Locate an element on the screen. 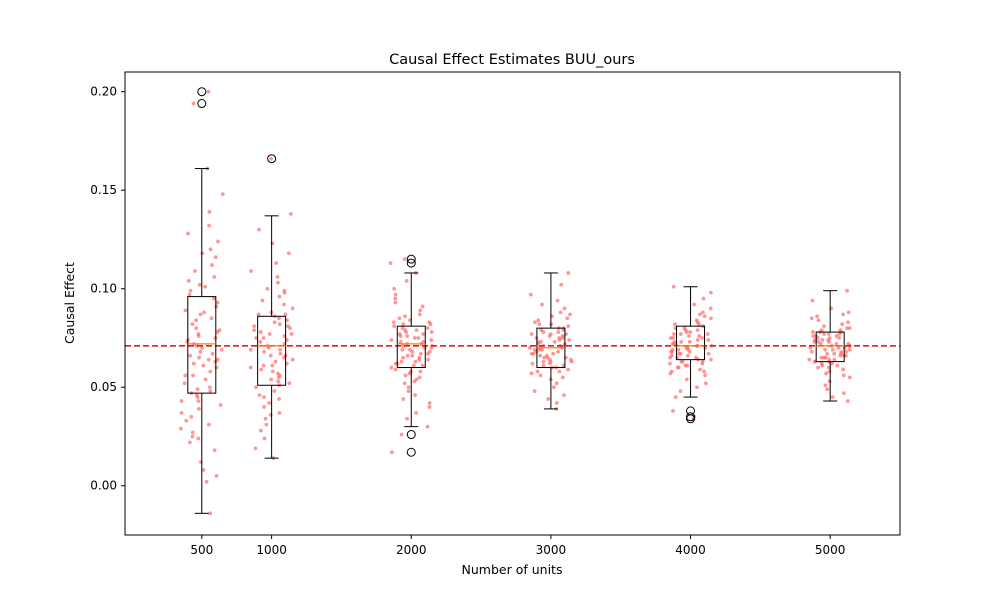 The image size is (1000, 605). x-tick-label: 500 is located at coordinates (201, 550).